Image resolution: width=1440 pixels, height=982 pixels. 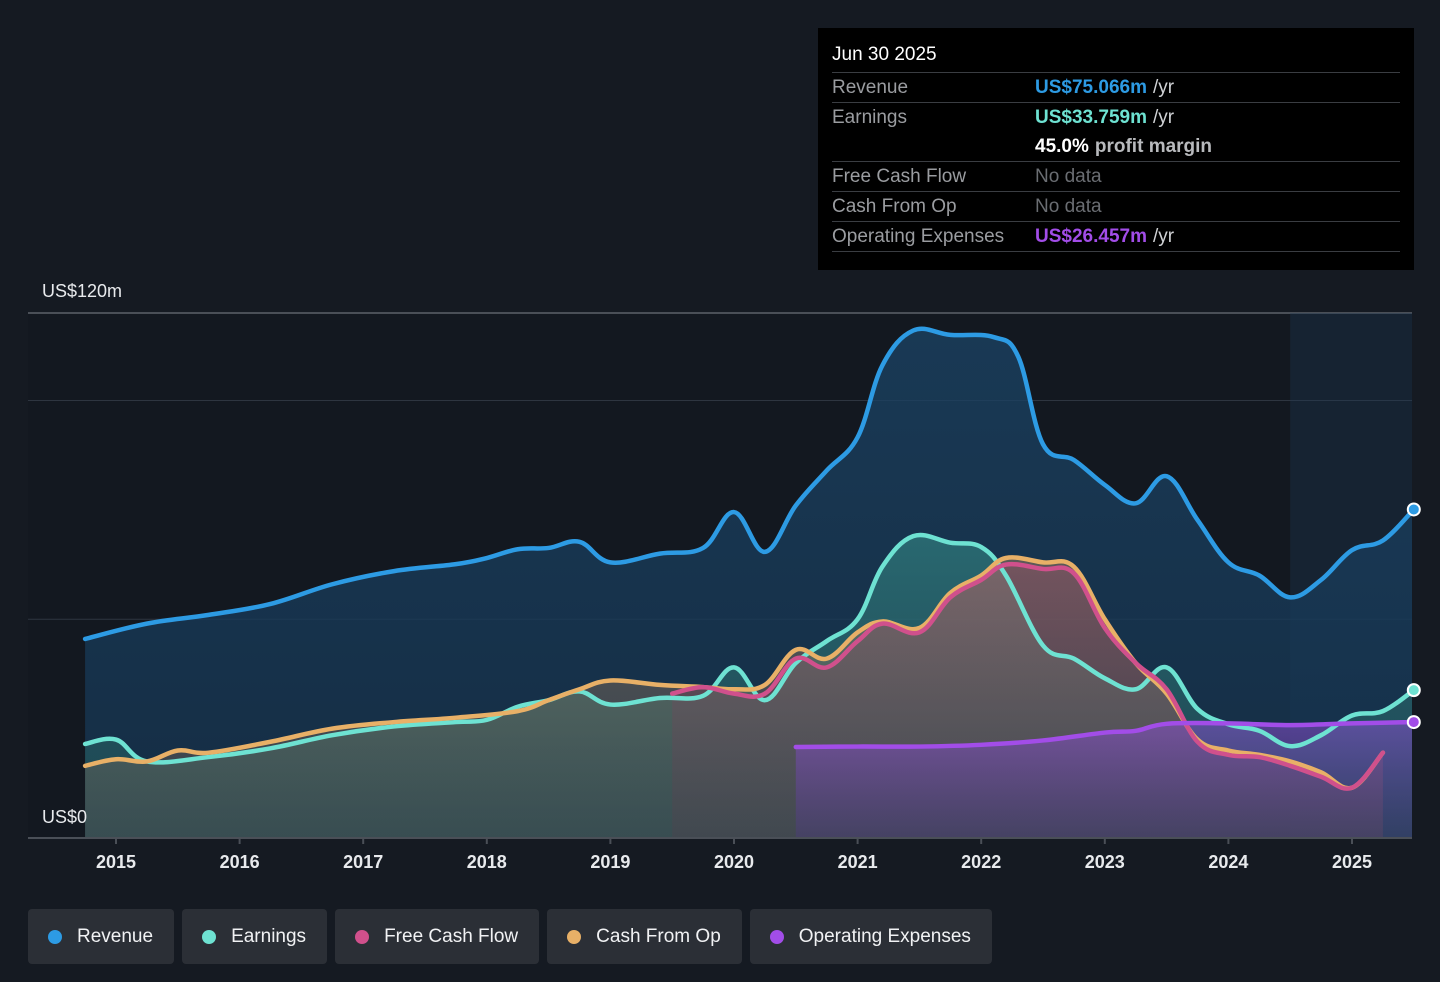 What do you see at coordinates (869, 117) in the screenshot?
I see `tooltip-label: Earnings` at bounding box center [869, 117].